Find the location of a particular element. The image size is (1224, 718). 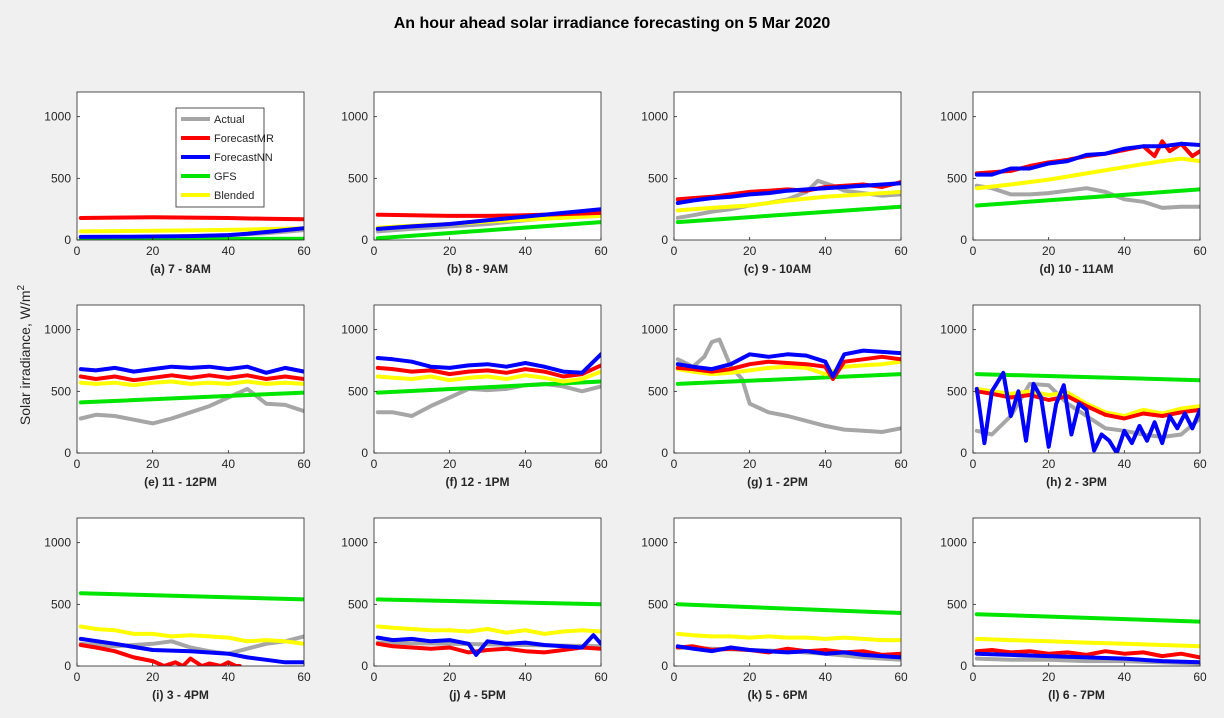

subplot: 0 20 40 60 0 500 1000 (h) 2 - 3PM is located at coordinates (1073, 396).